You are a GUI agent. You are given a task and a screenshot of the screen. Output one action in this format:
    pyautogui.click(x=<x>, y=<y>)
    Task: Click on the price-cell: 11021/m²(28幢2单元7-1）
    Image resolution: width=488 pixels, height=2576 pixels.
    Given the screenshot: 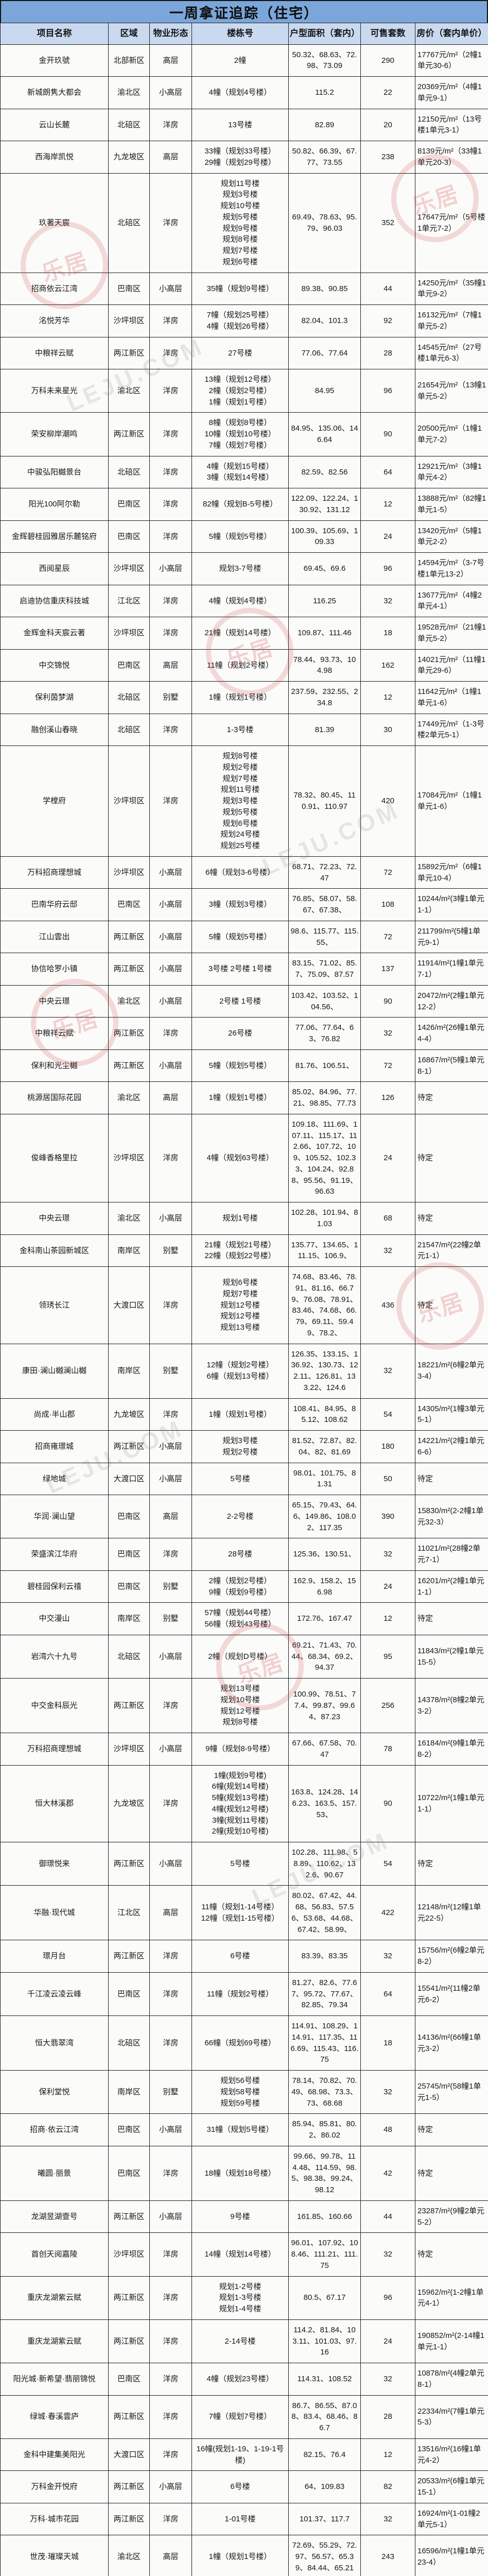 What is the action you would take?
    pyautogui.click(x=452, y=1555)
    